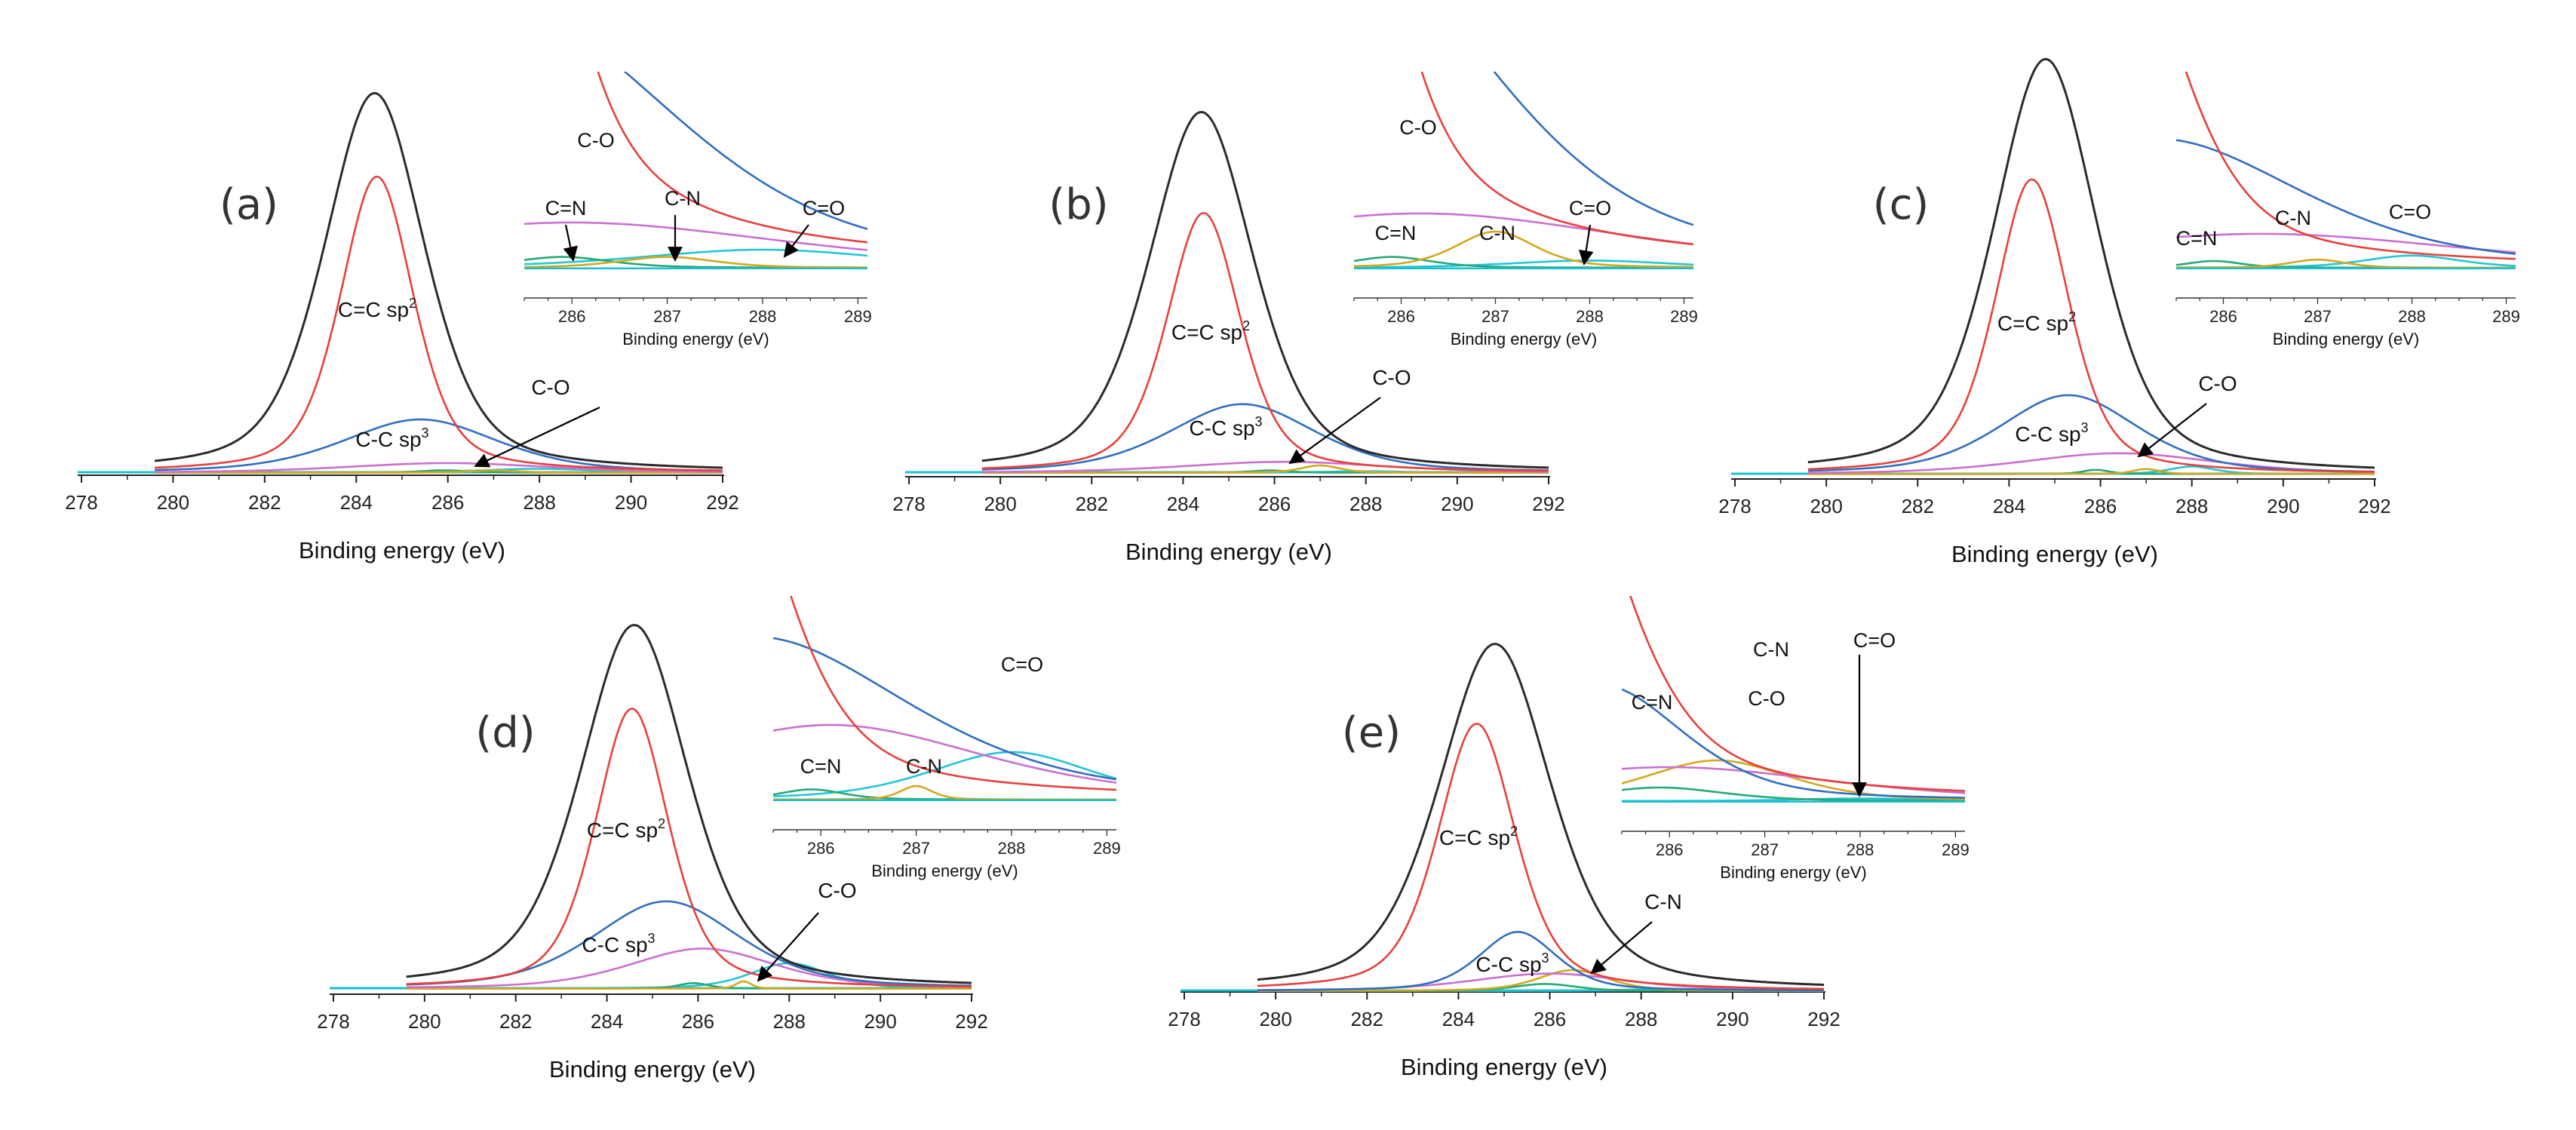 The height and width of the screenshot is (1130, 2576). What do you see at coordinates (1621, 948) in the screenshot?
I see `cn-callout-arrow` at bounding box center [1621, 948].